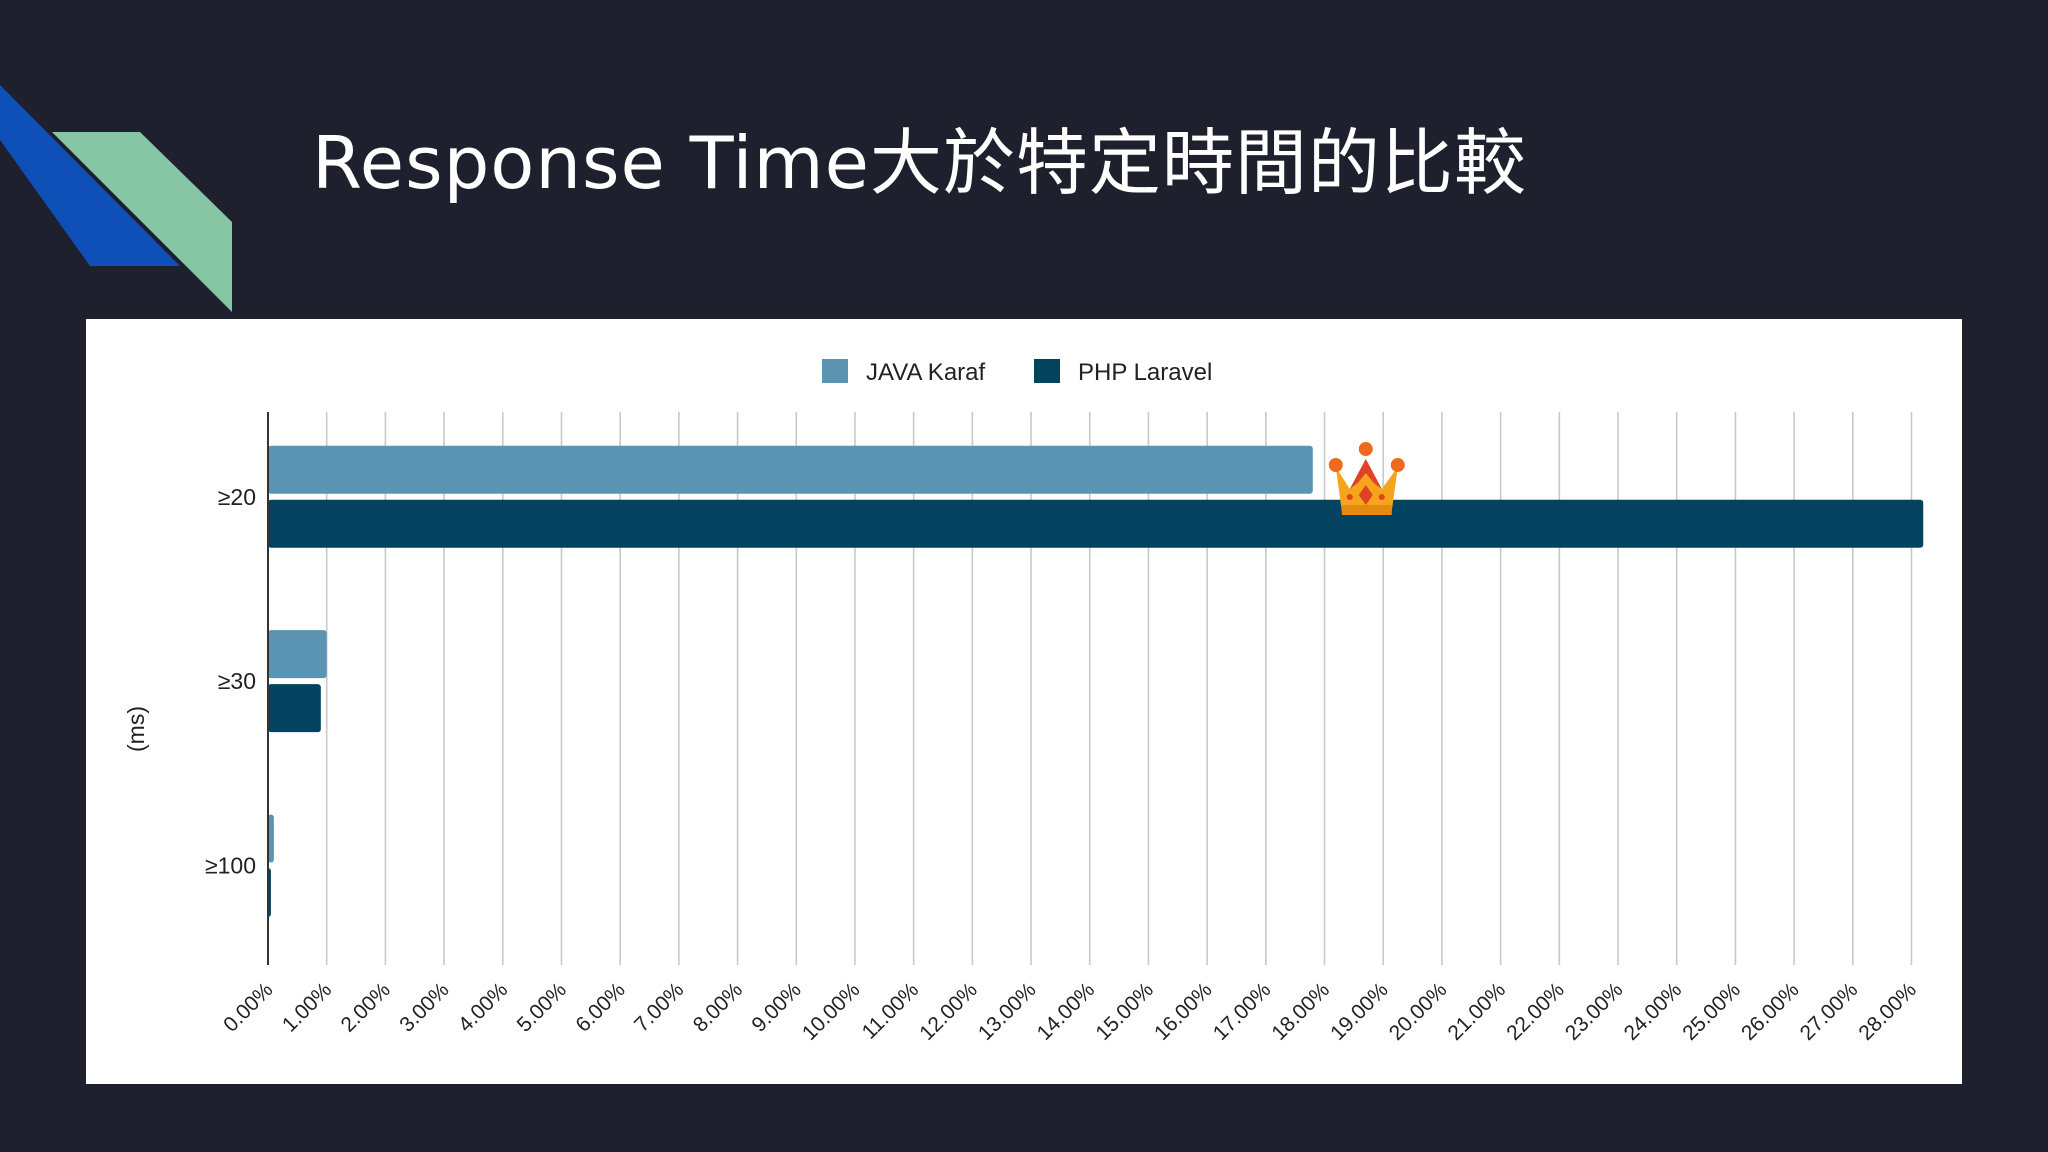 The width and height of the screenshot is (2048, 1152). I want to click on x-tick-label: 14.00%, so click(1066, 1011).